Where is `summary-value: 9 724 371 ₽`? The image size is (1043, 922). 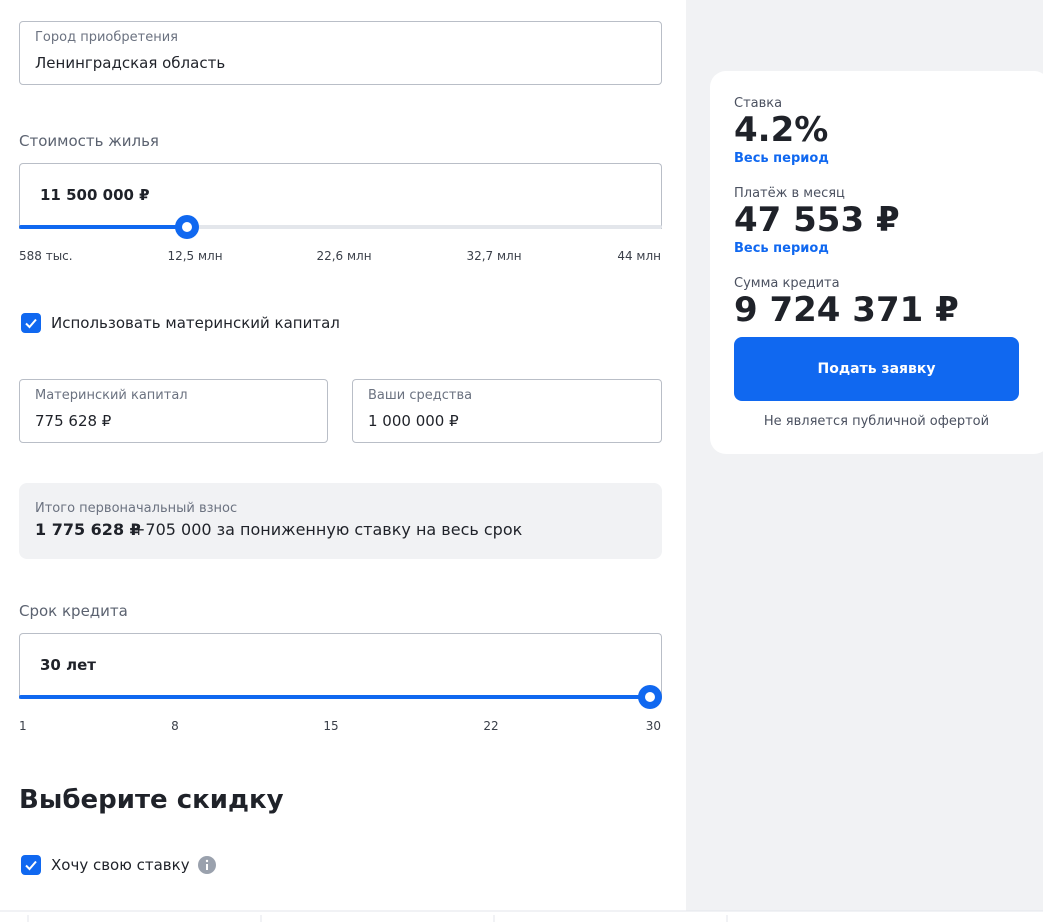 summary-value: 9 724 371 ₽ is located at coordinates (846, 310).